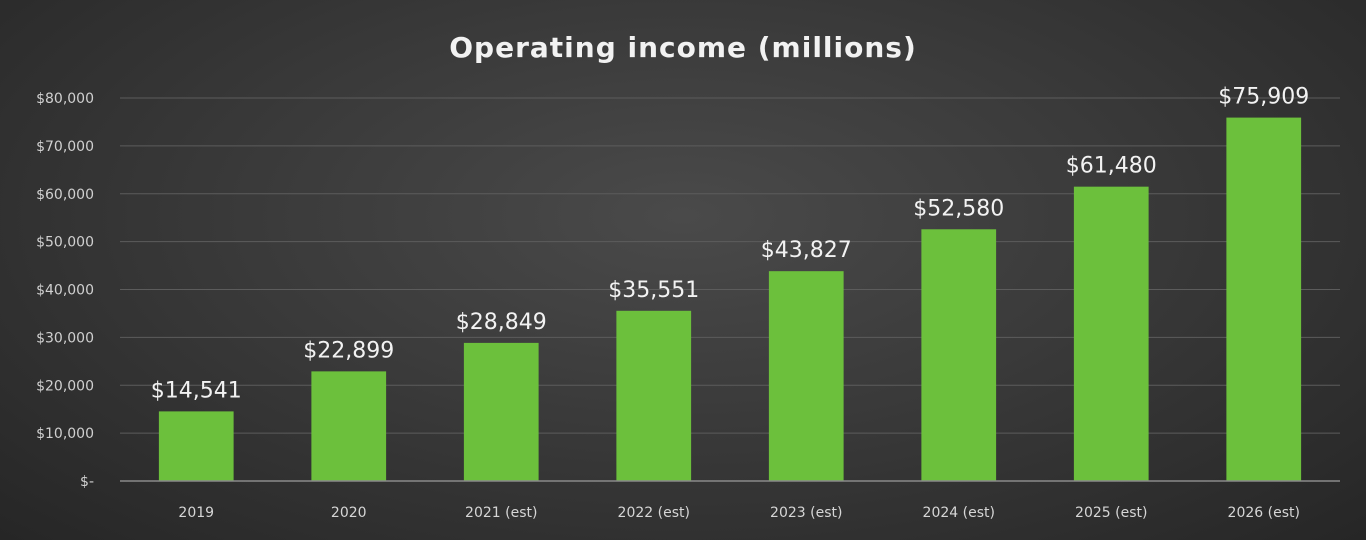 The width and height of the screenshot is (1366, 540). I want to click on x-tick-label: 2020, so click(349, 513).